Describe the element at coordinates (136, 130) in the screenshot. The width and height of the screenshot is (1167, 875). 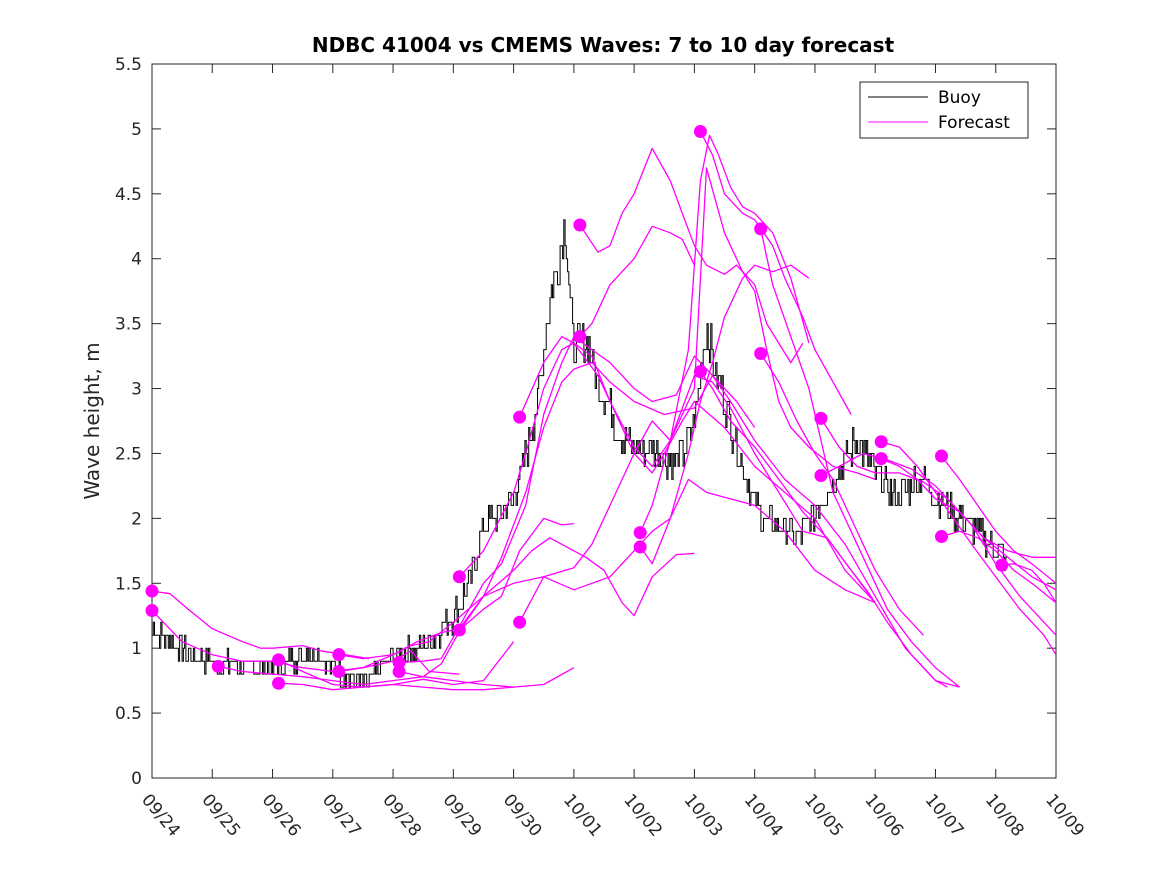
I see `y-tick-label: 5` at that location.